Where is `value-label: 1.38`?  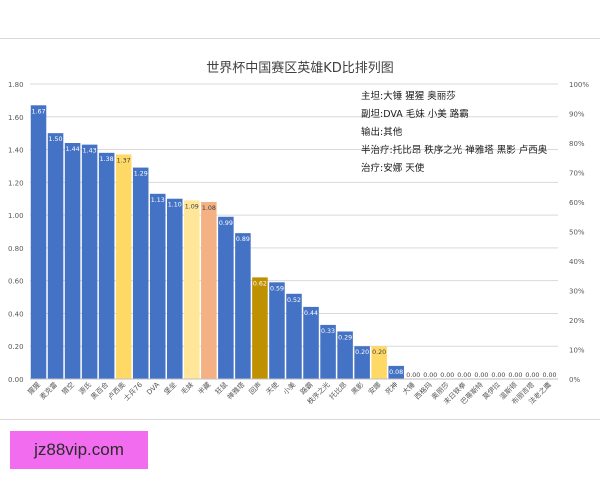
value-label: 1.38 is located at coordinates (107, 159).